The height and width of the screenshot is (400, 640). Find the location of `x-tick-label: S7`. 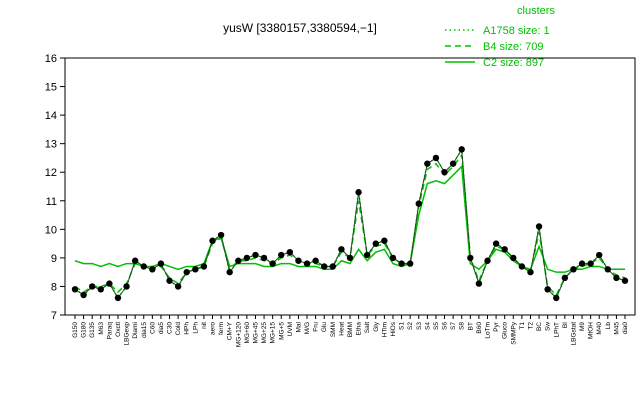

x-tick-label: S7 is located at coordinates (453, 326).